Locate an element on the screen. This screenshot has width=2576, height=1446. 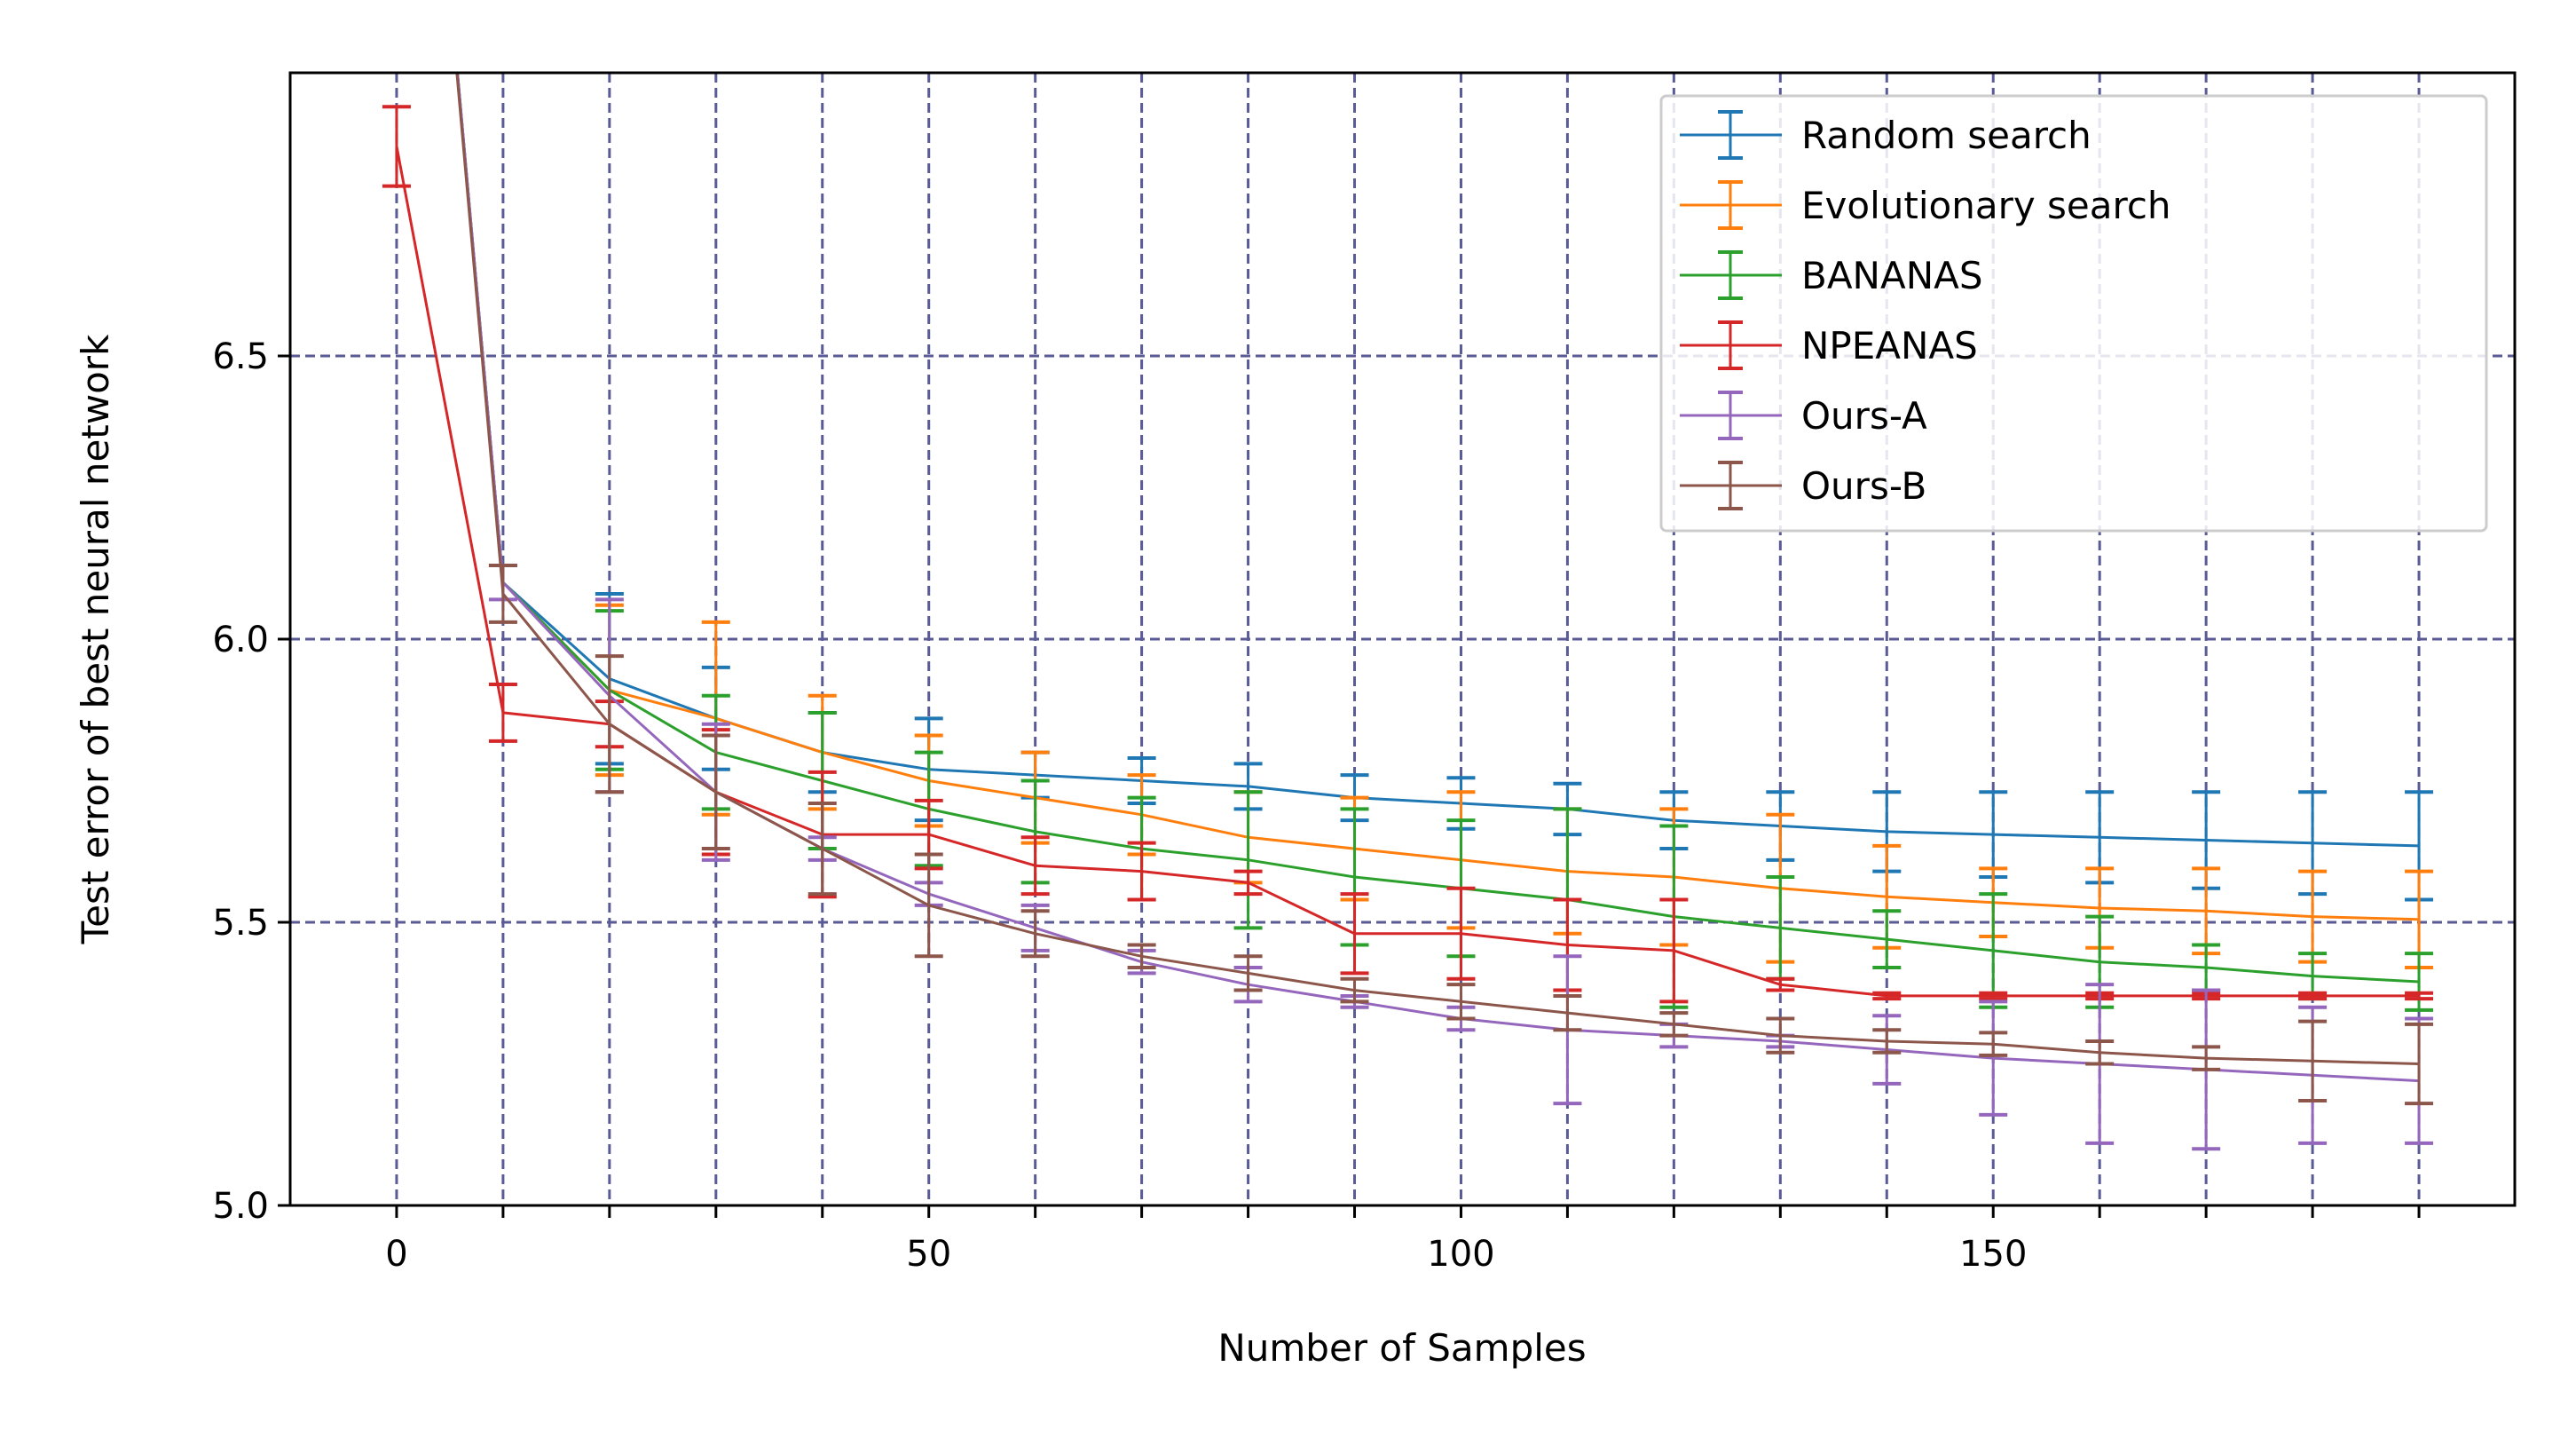
legend-entry-npeanas: NPEANAS is located at coordinates (1829, 345).